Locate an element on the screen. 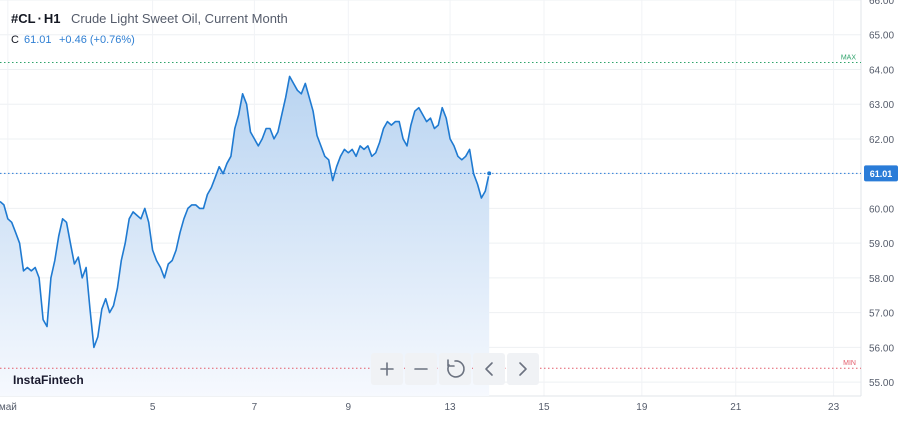  last-price-badge is located at coordinates (881, 173).